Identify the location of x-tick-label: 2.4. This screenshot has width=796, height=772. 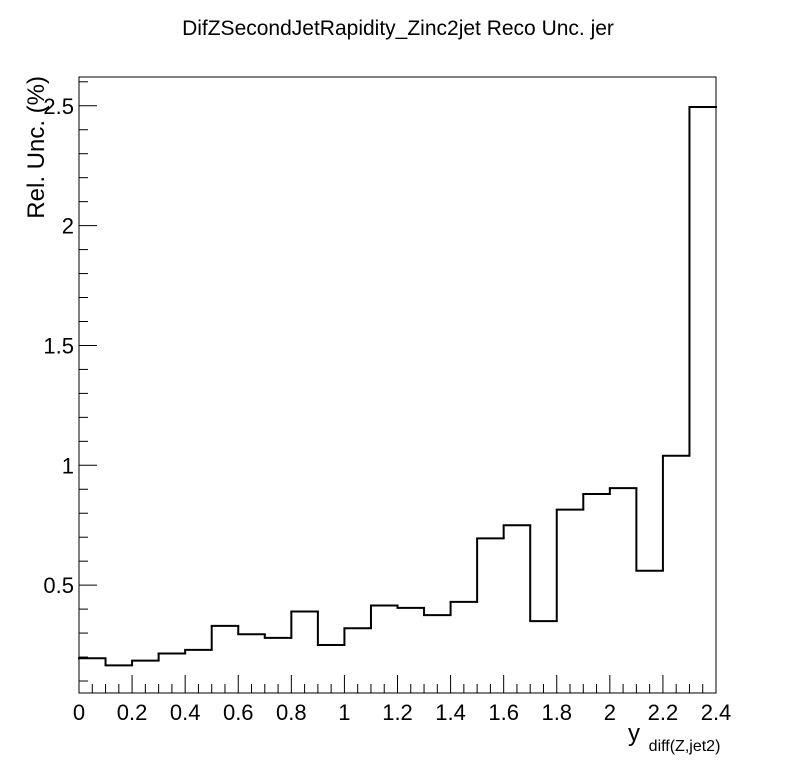
(716, 712).